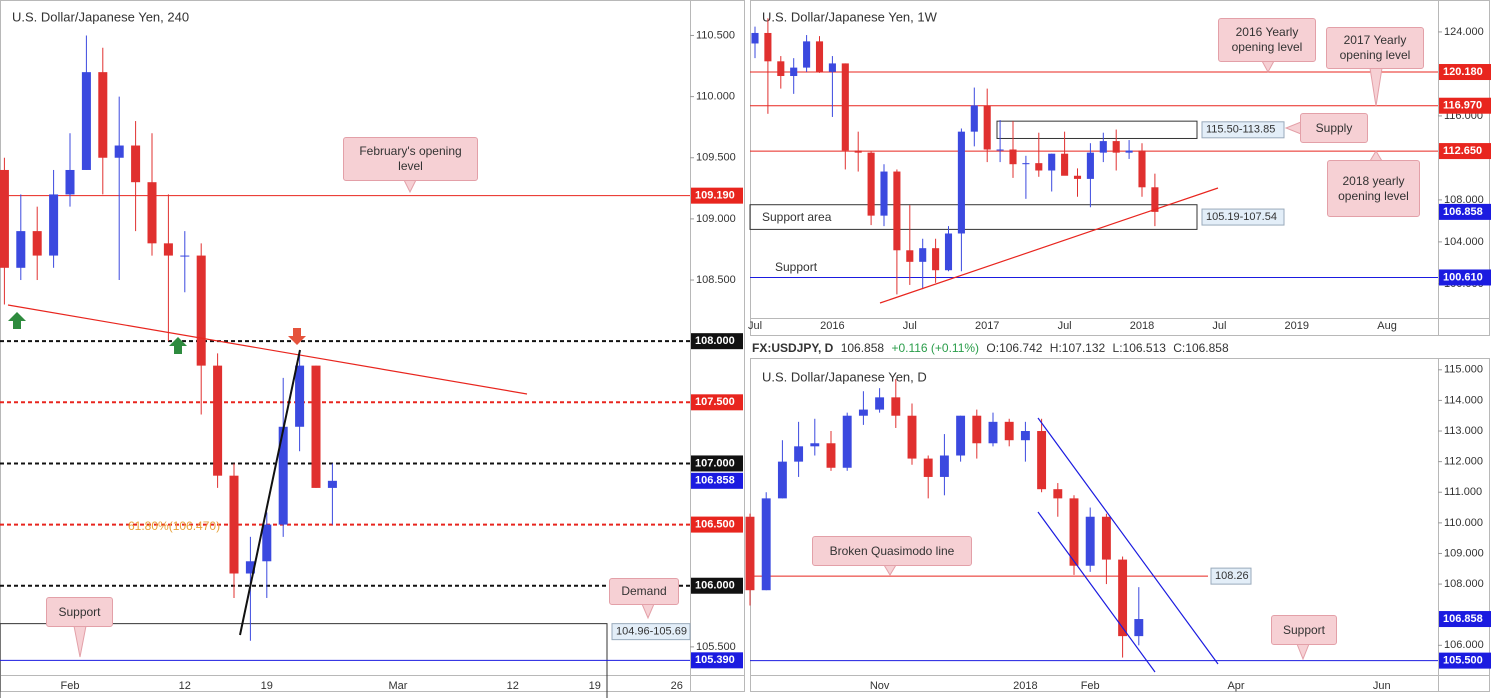  Describe the element at coordinates (1464, 32) in the screenshot. I see `y-tick-label: 124.000` at that location.